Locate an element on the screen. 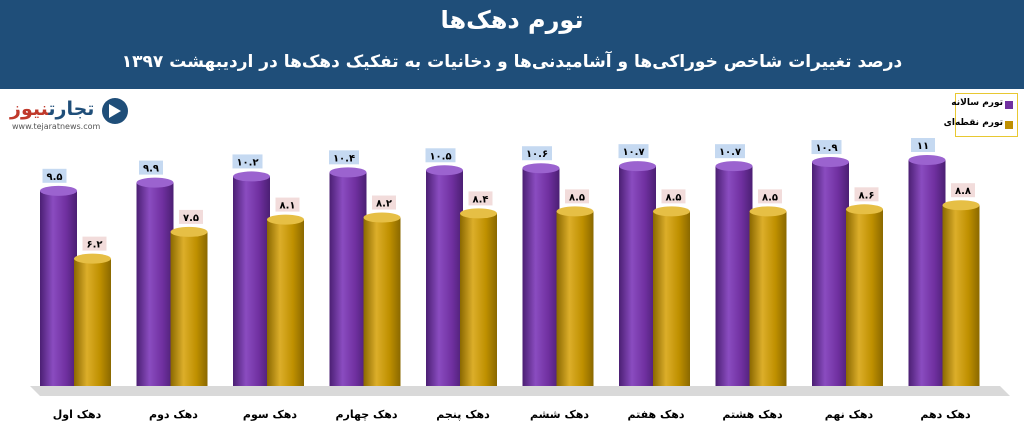 Image resolution: width=1024 pixels, height=428 pixels. data-label-point-3: ۸.۱ is located at coordinates (287, 206).